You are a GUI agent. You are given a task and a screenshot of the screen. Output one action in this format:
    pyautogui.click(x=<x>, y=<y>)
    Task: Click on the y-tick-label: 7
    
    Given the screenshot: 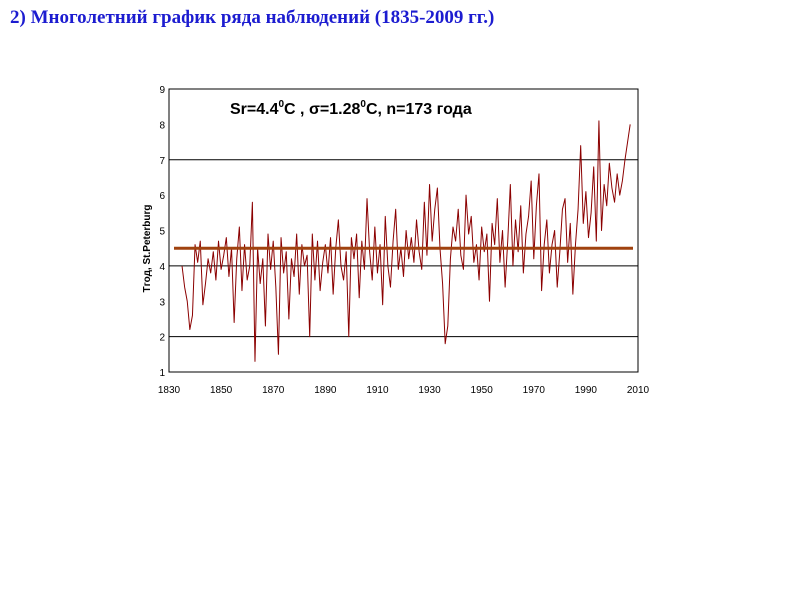 What is the action you would take?
    pyautogui.click(x=162, y=161)
    